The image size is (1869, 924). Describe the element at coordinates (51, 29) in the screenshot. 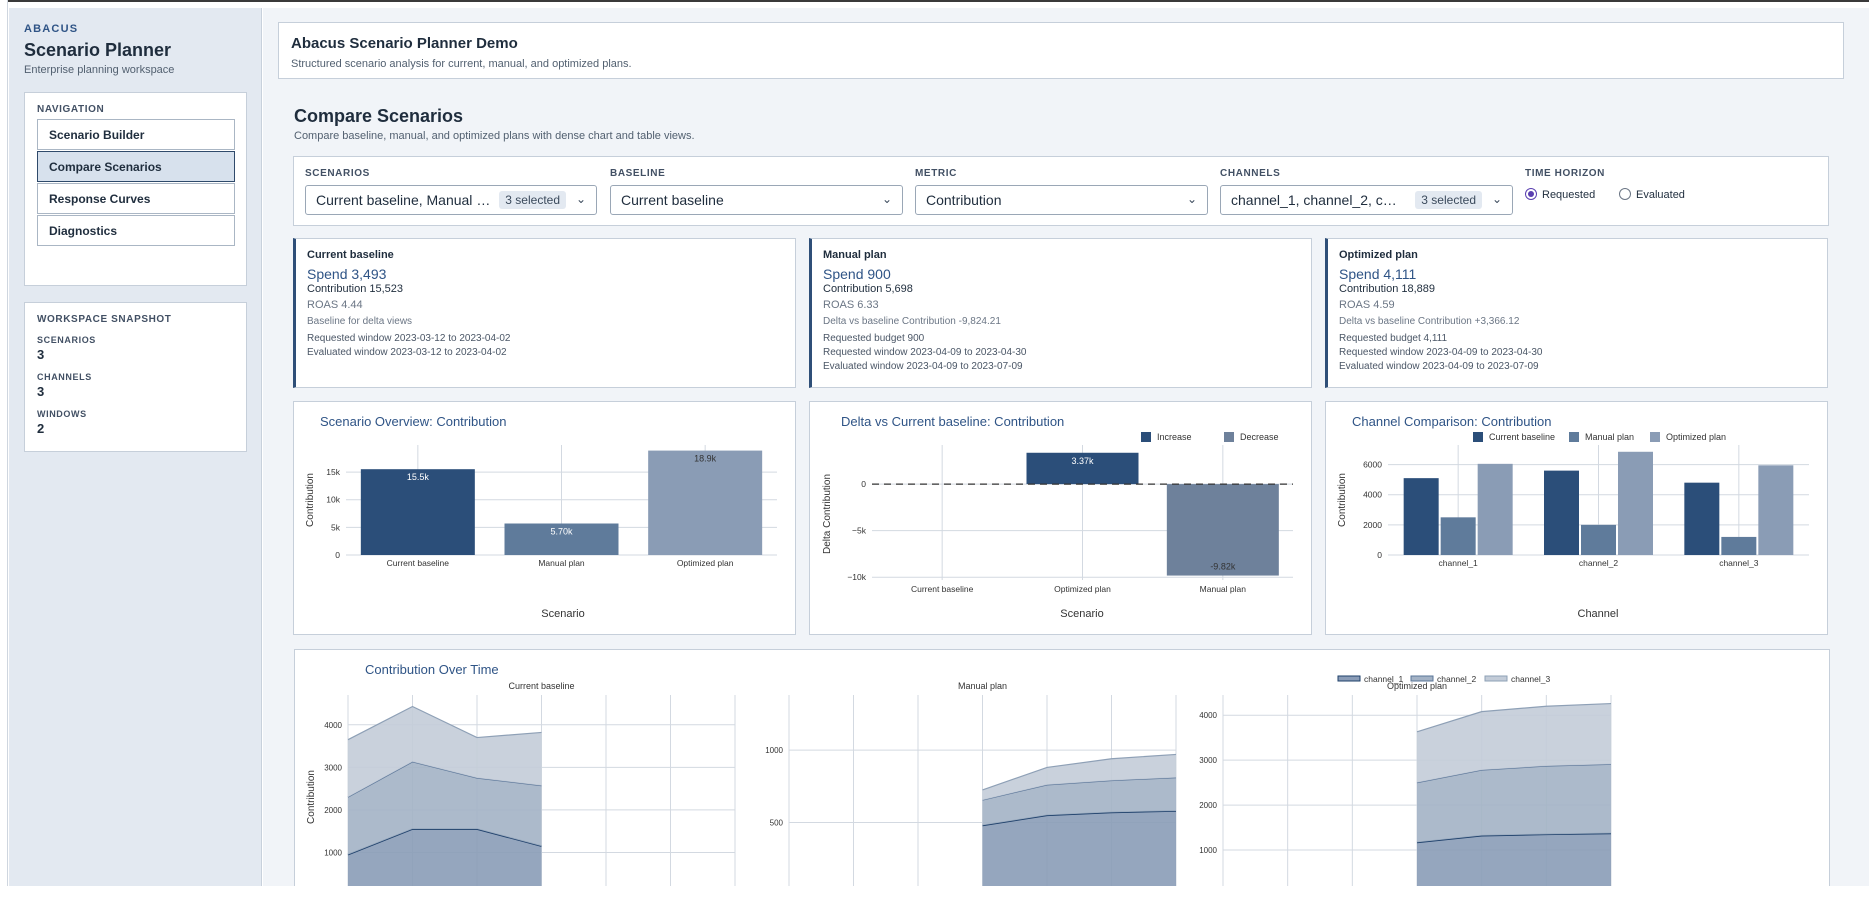

I see `brand-eyebrow: ABACUS` at that location.